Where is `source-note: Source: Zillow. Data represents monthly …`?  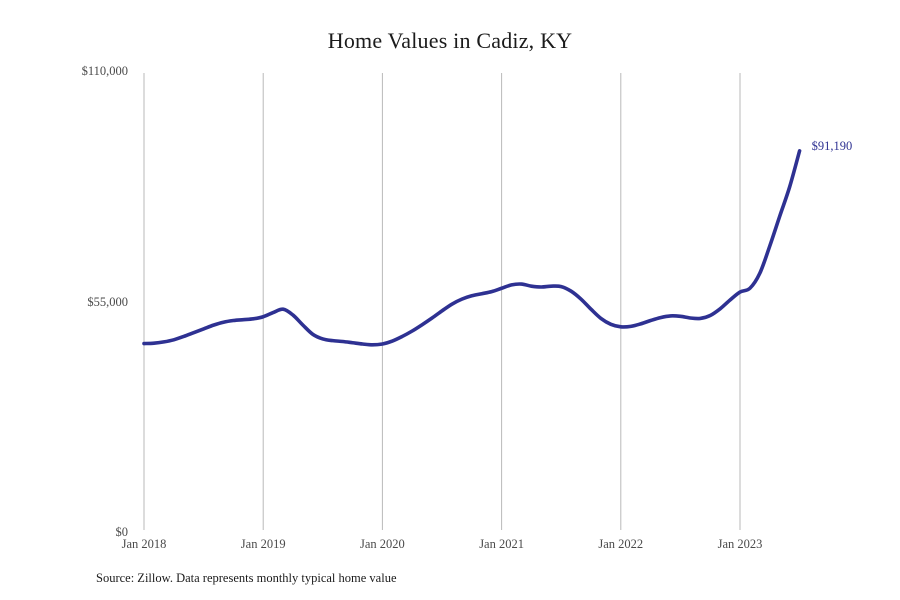 source-note: Source: Zillow. Data represents monthly … is located at coordinates (246, 578).